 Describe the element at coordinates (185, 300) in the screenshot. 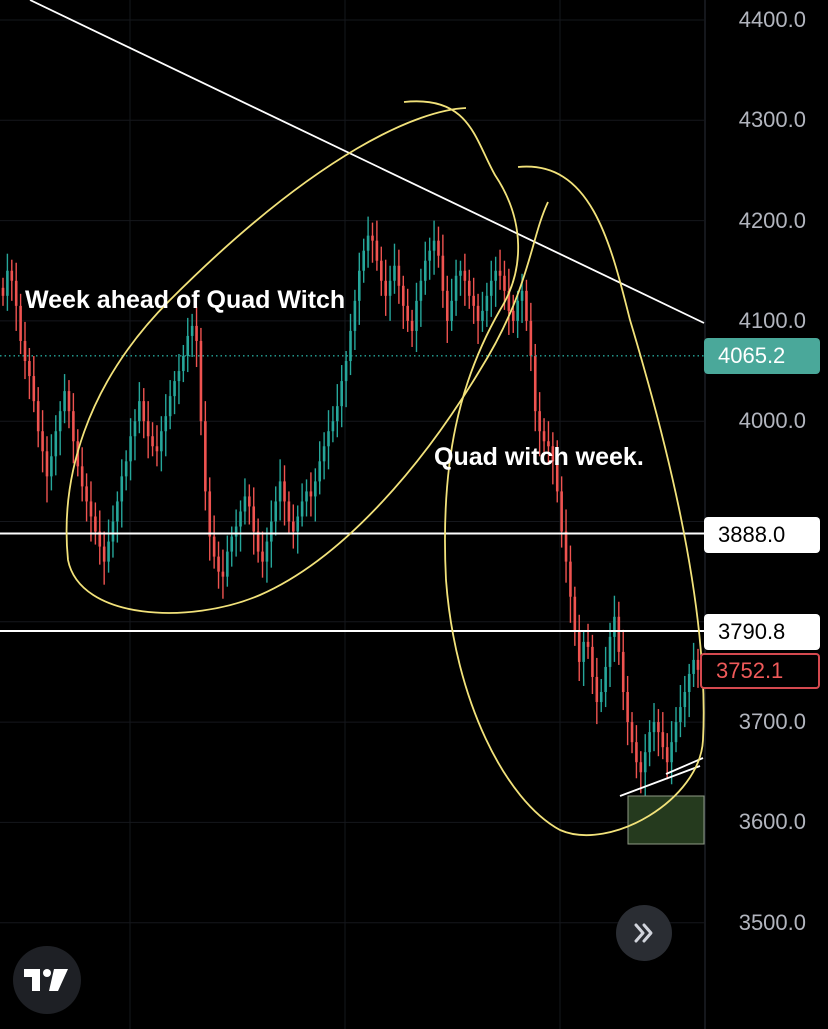

I see `annotation-week-ahead: Week ahead of Quad Witch` at that location.